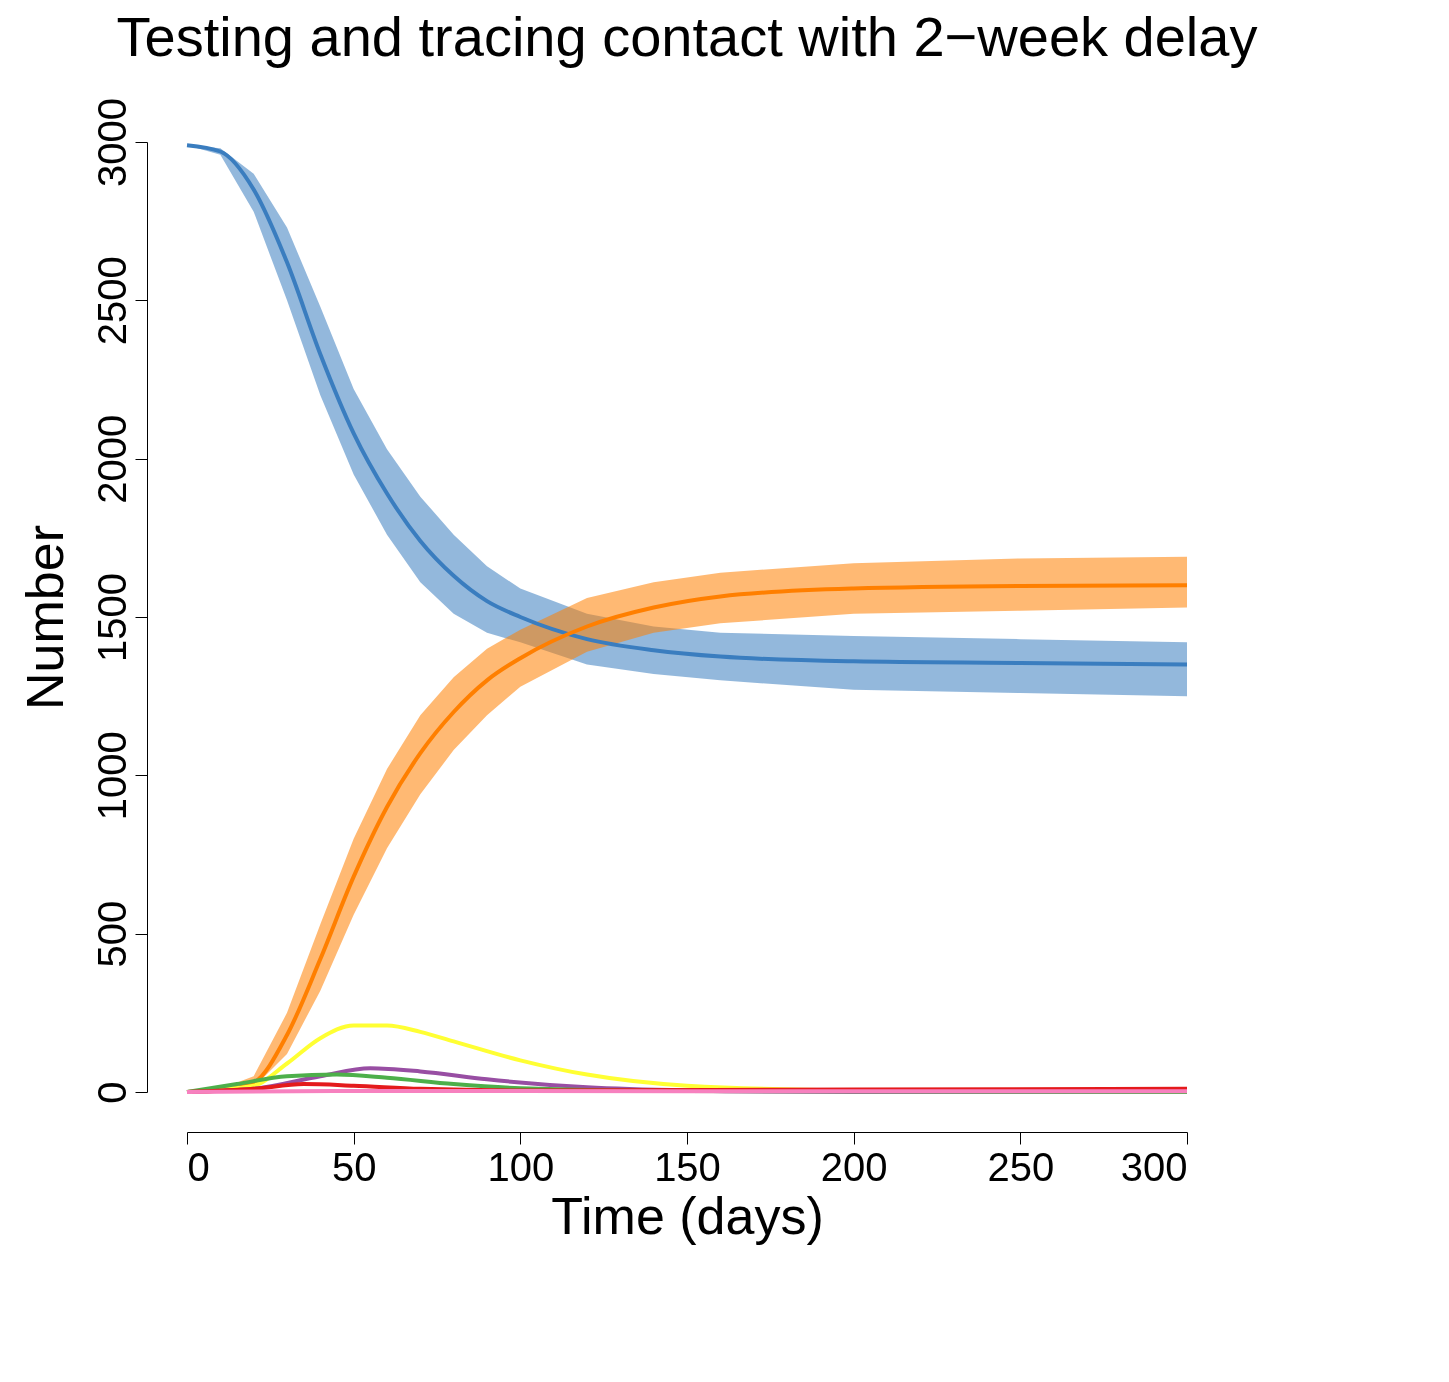  What do you see at coordinates (687, 1215) in the screenshot?
I see `x-axis-title: Time (days)` at bounding box center [687, 1215].